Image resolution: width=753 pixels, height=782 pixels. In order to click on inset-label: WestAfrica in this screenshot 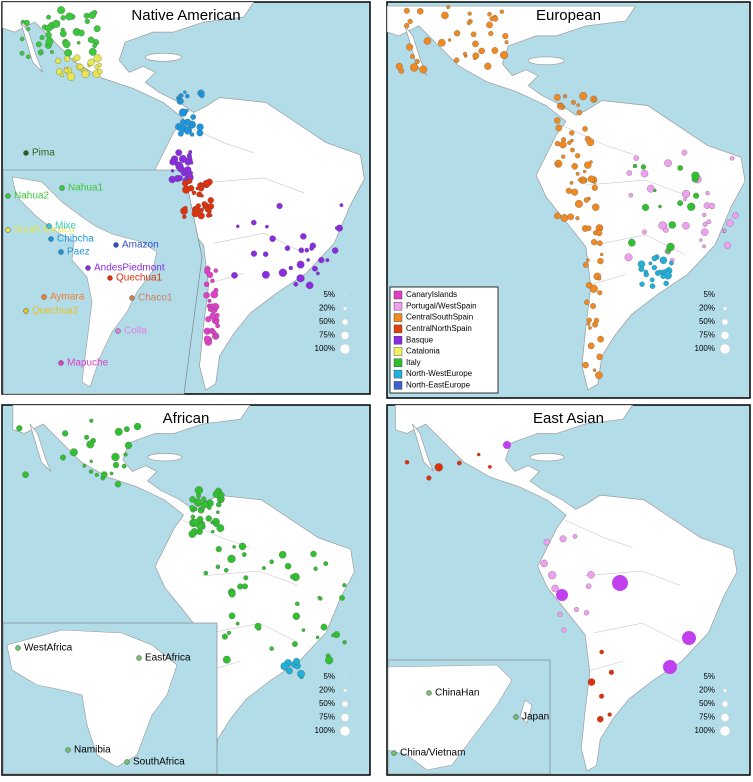, I will do `click(48, 648)`.